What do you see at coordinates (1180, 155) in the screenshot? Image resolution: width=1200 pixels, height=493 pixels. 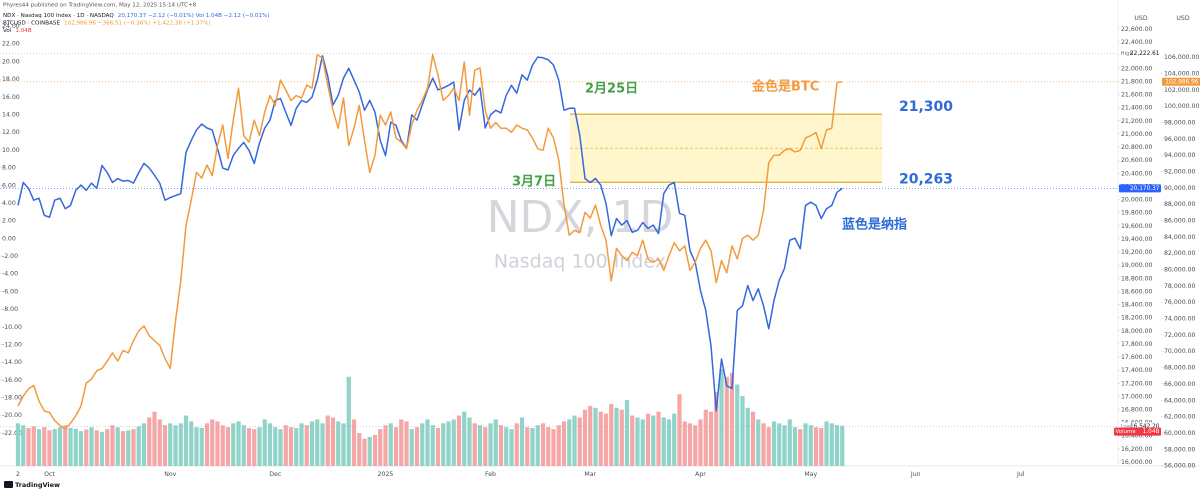 I see `y-tick-label: 94,000.00` at bounding box center [1180, 155].